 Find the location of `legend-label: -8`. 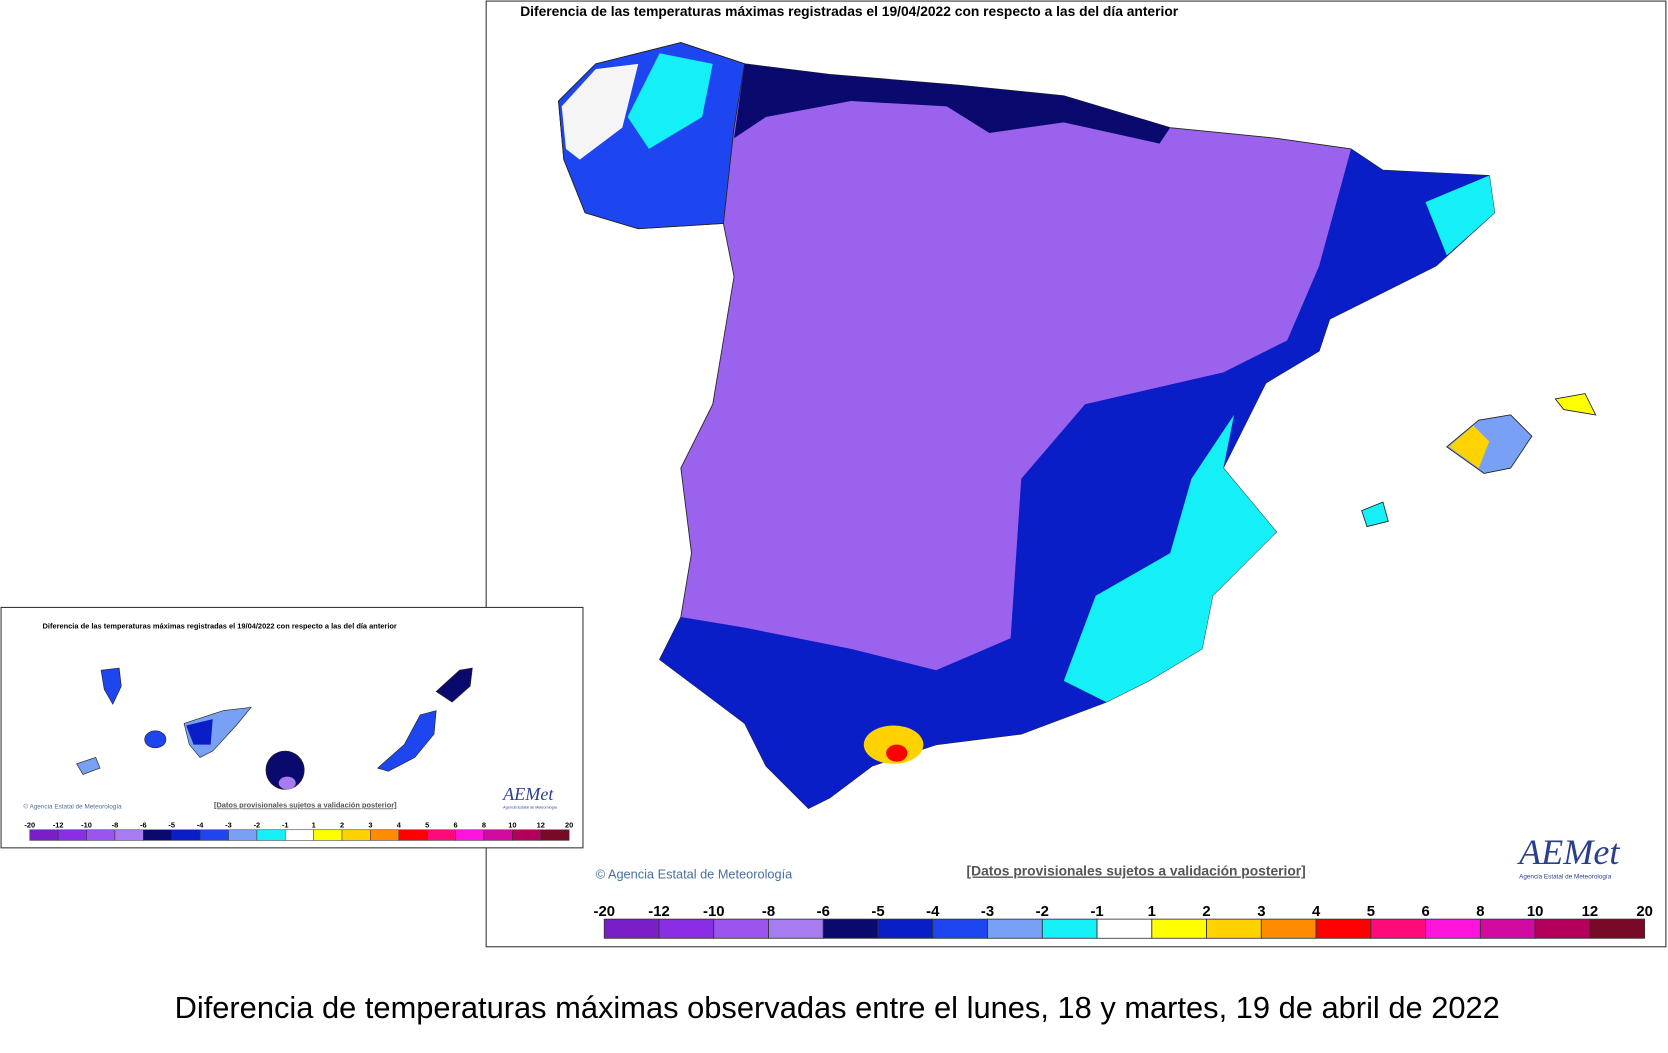

legend-label: -8 is located at coordinates (768, 912).